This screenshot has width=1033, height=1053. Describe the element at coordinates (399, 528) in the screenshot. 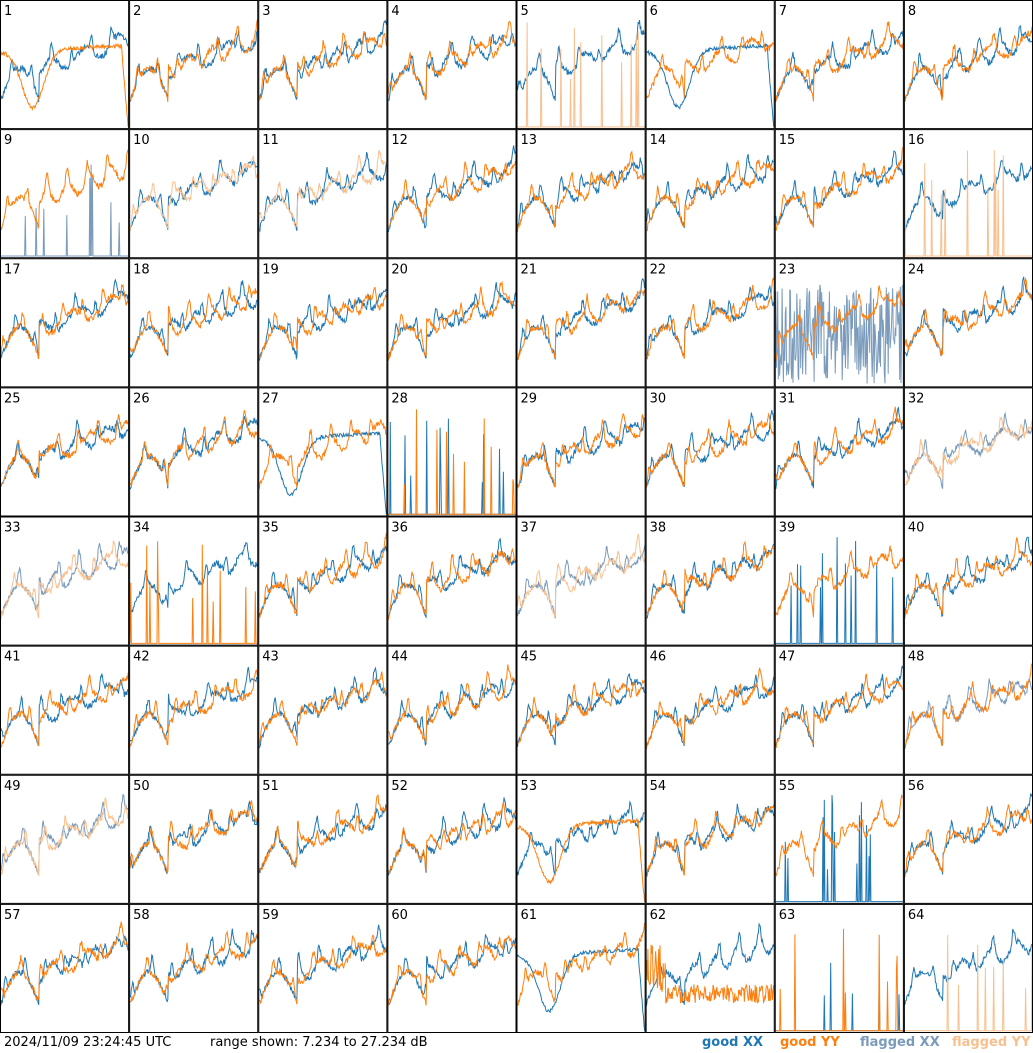

I see `panel-36-label: 36` at that location.